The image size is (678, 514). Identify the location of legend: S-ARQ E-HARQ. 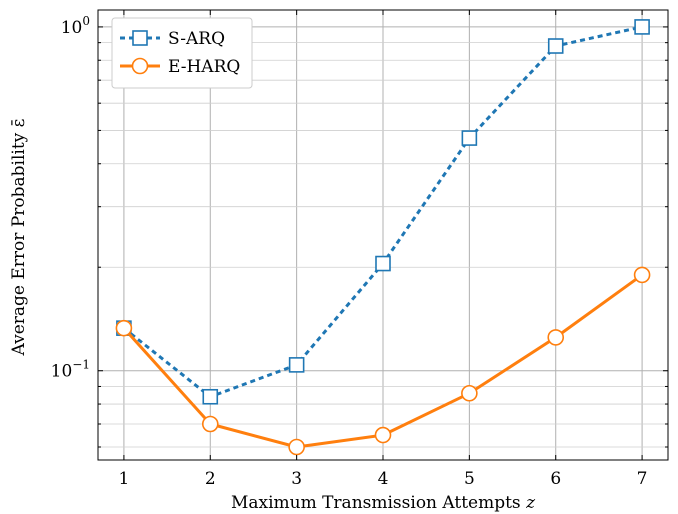
(182, 53).